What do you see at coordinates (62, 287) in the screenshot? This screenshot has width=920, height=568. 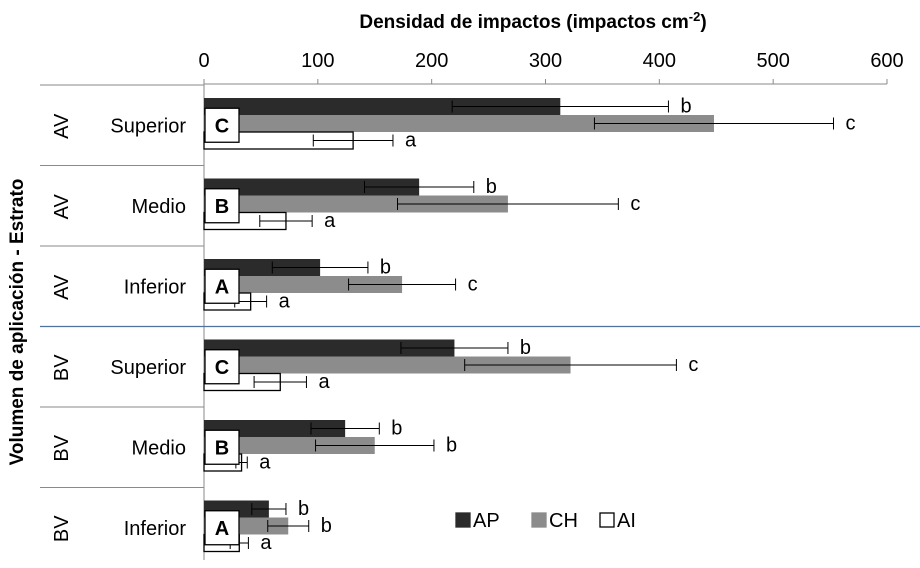 I see `group-volume-label-2: AV` at bounding box center [62, 287].